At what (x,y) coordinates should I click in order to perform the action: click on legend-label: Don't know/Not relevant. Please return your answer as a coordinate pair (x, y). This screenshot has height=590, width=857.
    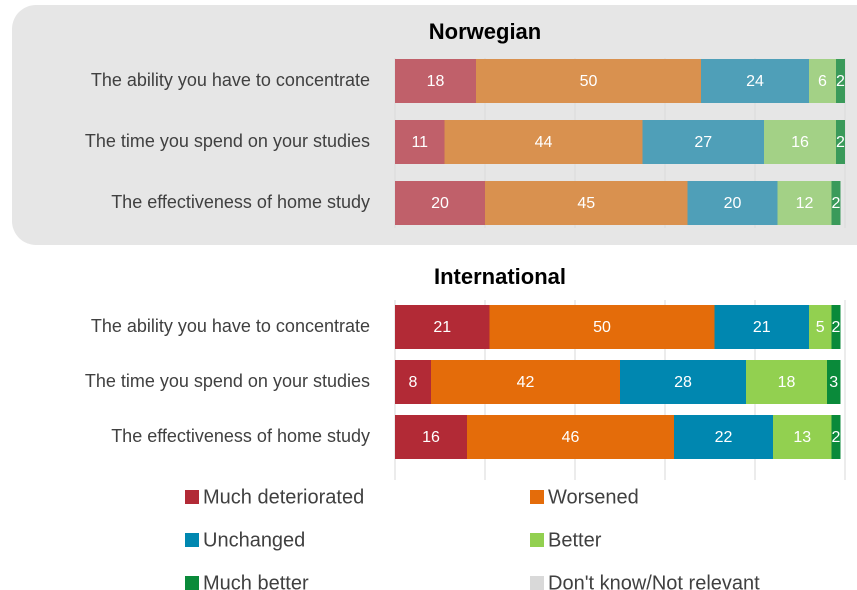
    Looking at the image, I should click on (654, 581).